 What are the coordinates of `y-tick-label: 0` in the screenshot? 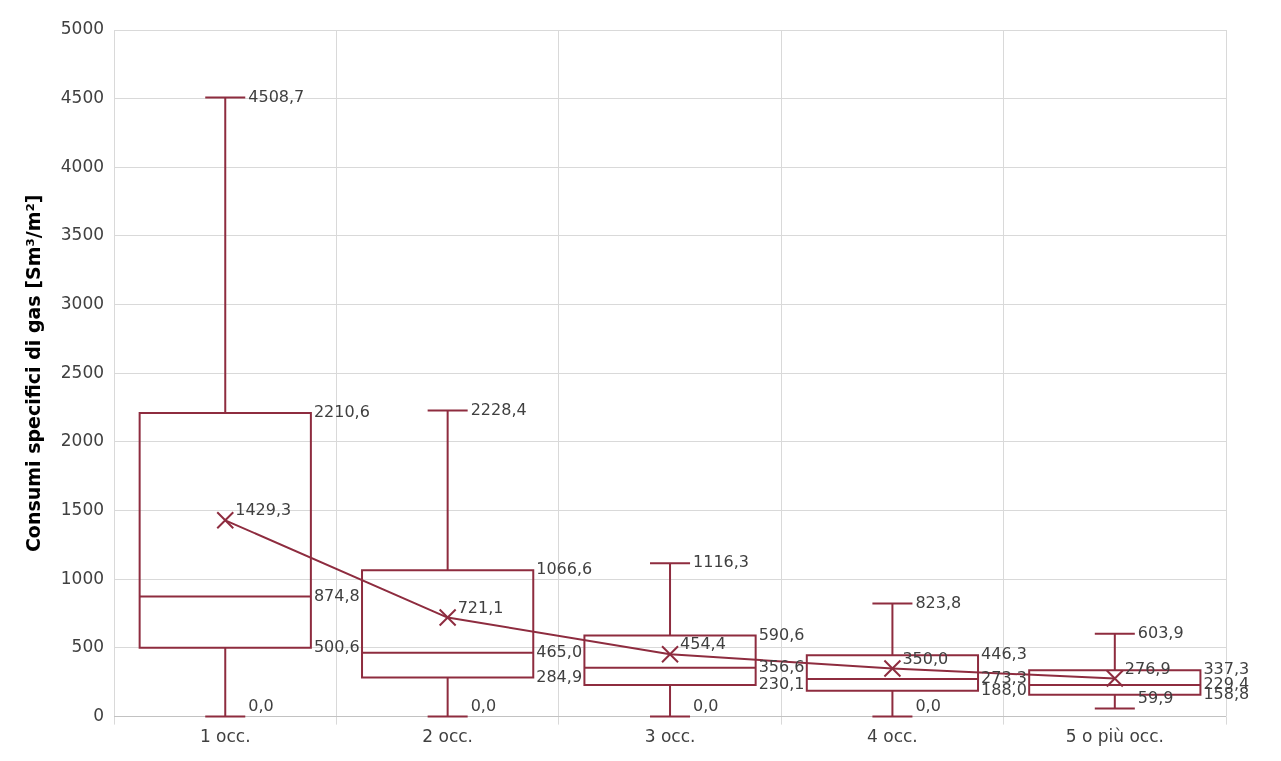 It's located at (99, 715).